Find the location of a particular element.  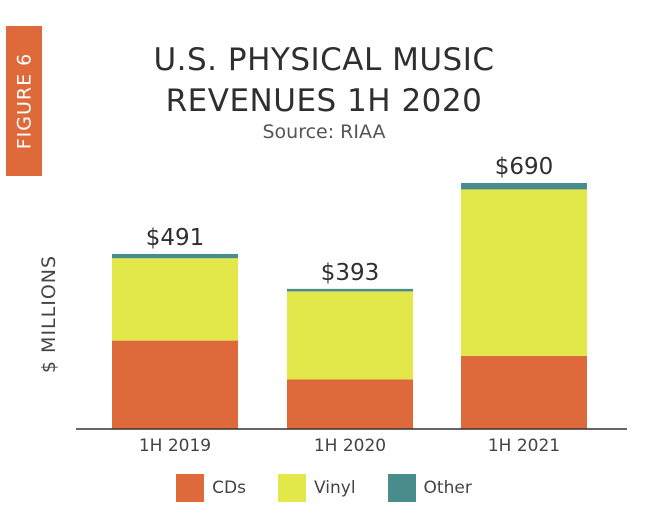

x-tick-label-3: 1H 2021 is located at coordinates (524, 446).